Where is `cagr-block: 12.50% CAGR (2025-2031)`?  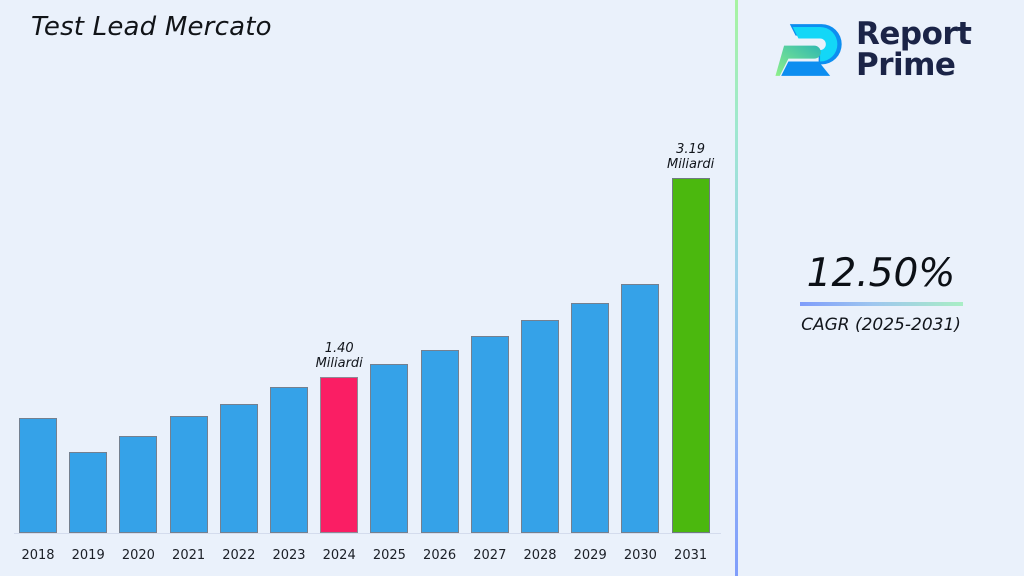
cagr-block: 12.50% CAGR (2025-2031) is located at coordinates (881, 293).